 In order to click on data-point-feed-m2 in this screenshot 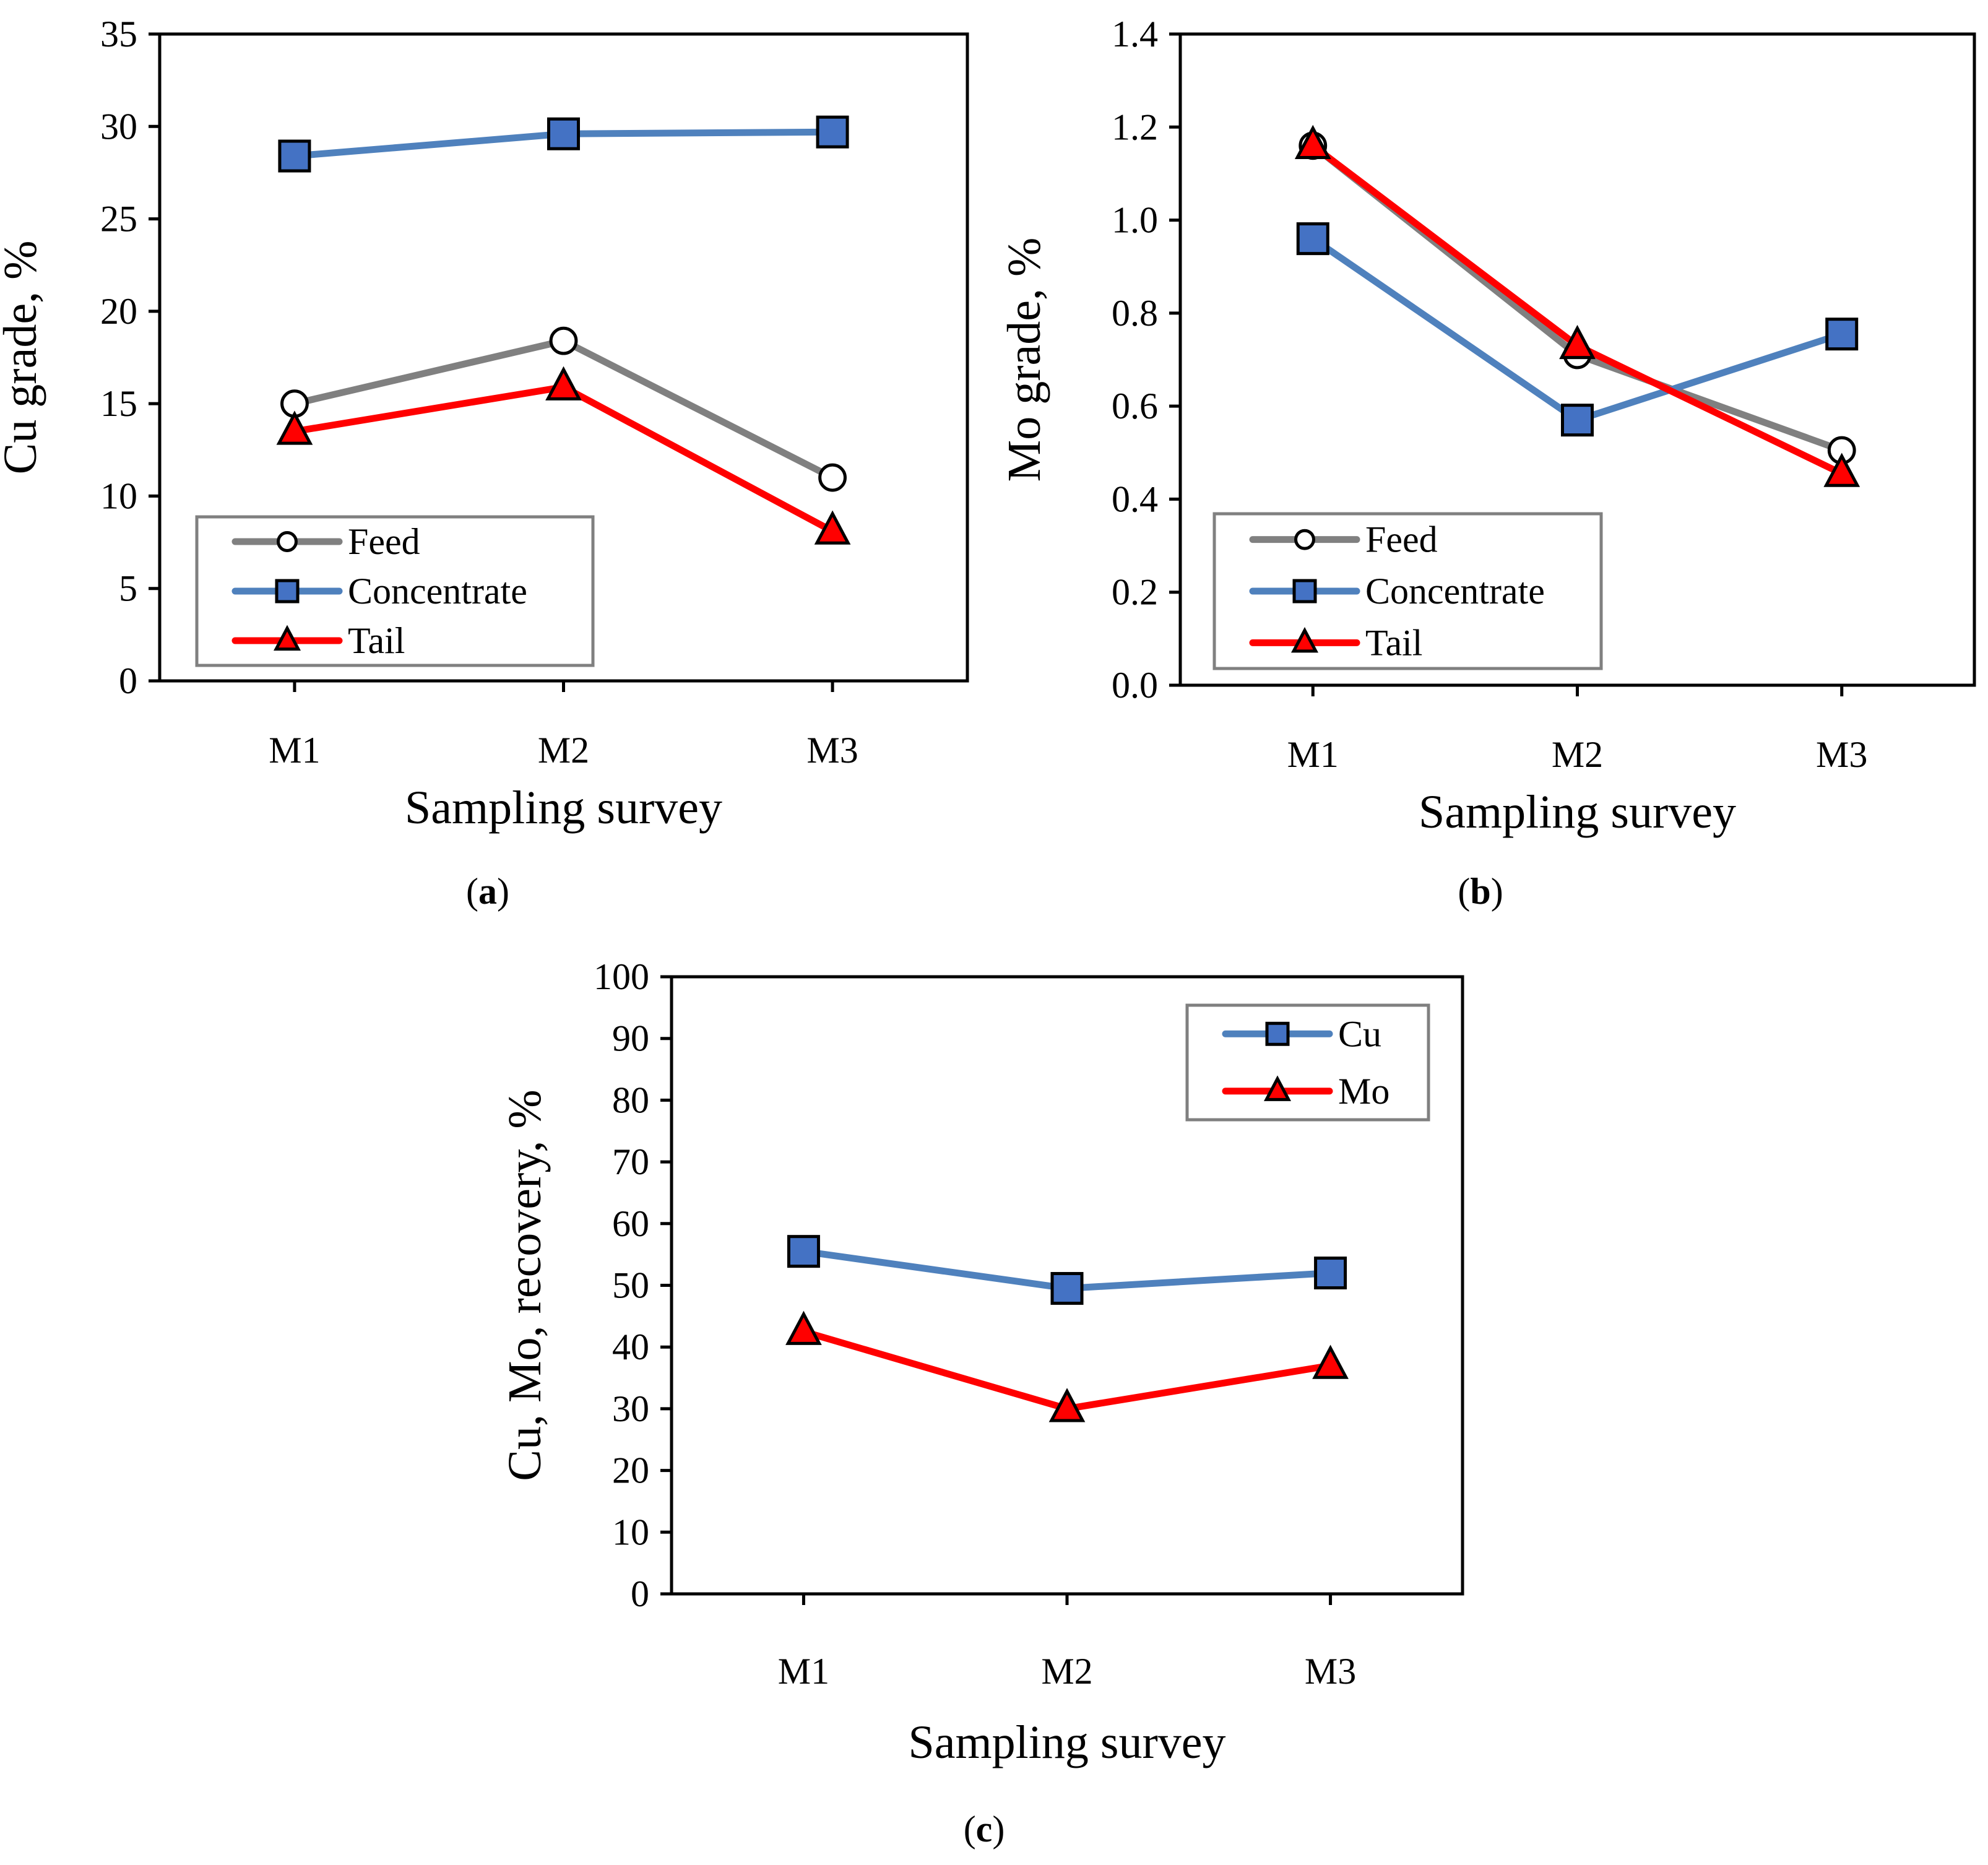, I will do `click(564, 340)`.